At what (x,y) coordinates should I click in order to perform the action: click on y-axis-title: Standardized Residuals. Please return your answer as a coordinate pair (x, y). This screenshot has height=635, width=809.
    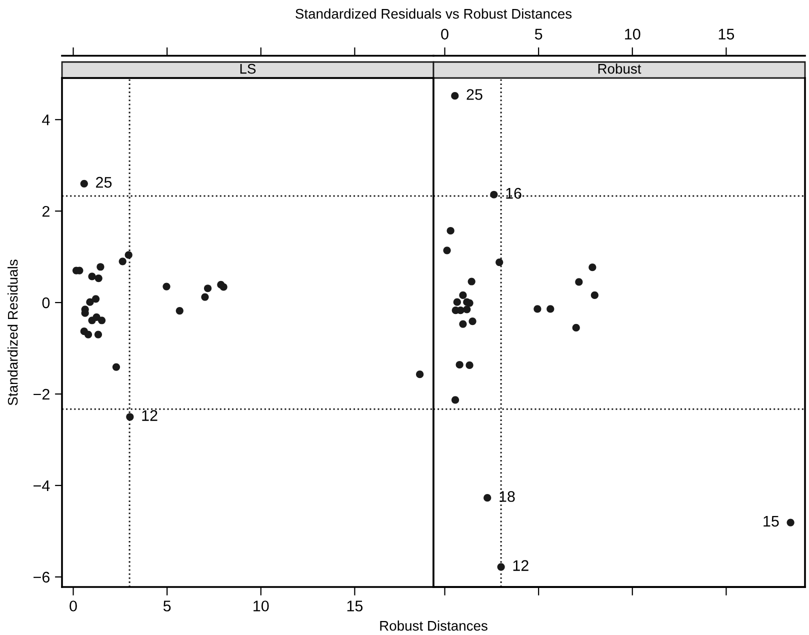
    Looking at the image, I should click on (13, 333).